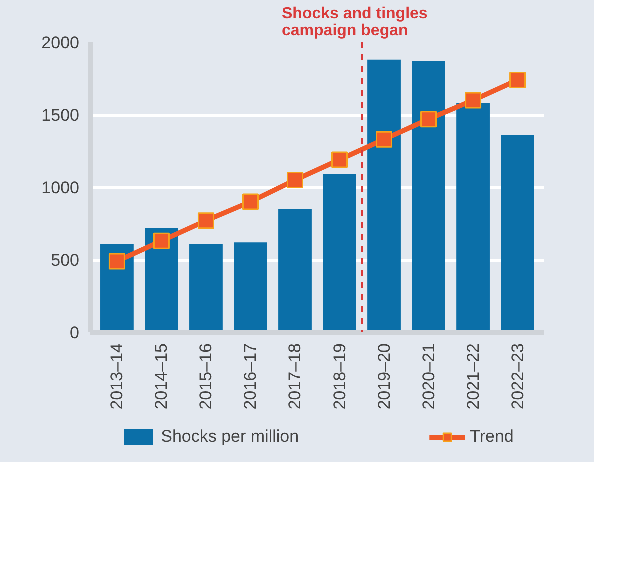  Describe the element at coordinates (61, 188) in the screenshot. I see `y-tick-label: 1000` at that location.